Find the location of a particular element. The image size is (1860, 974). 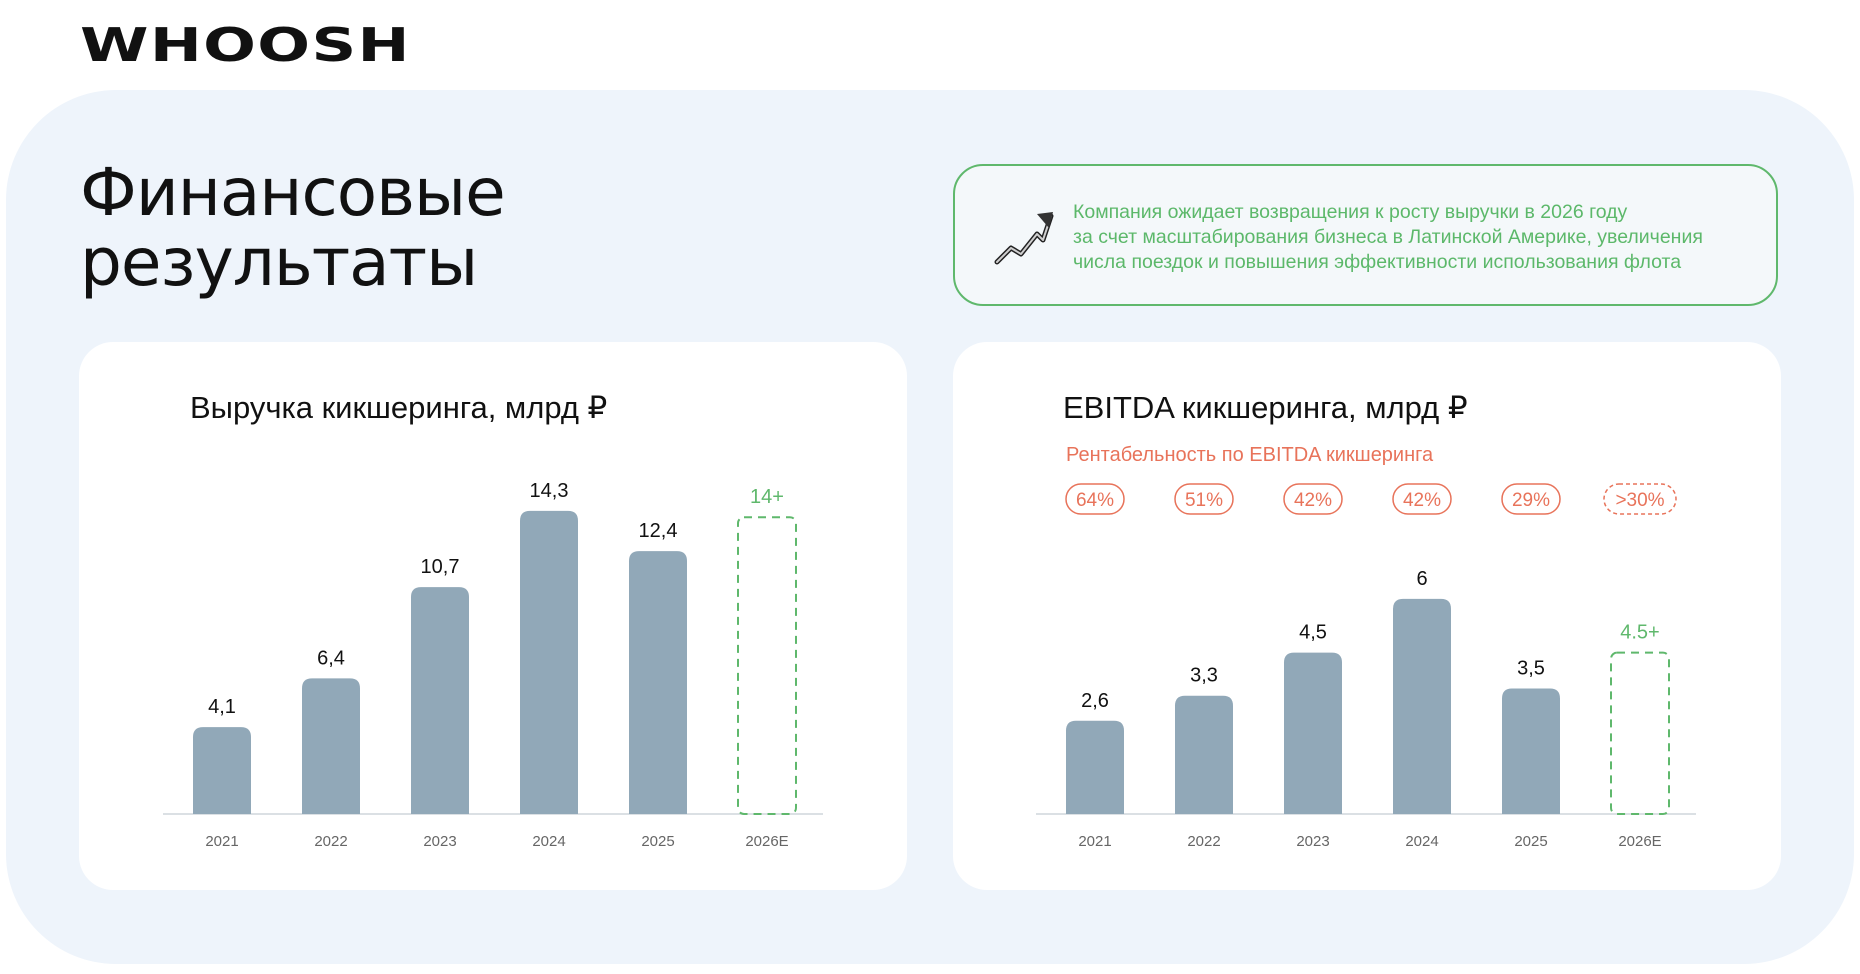

data-label: 12,4 is located at coordinates (658, 531).